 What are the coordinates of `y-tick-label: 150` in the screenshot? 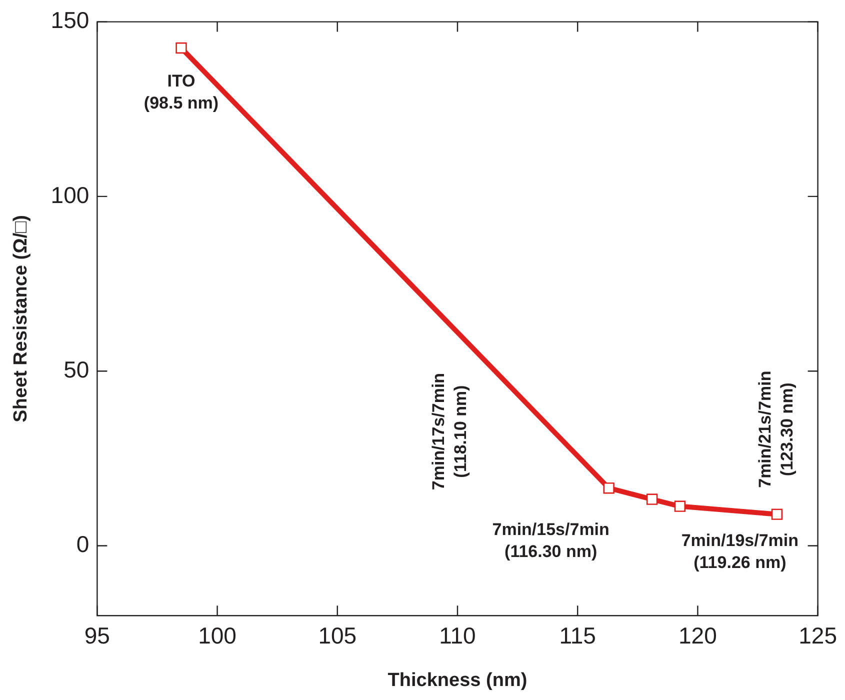 It's located at (70, 20).